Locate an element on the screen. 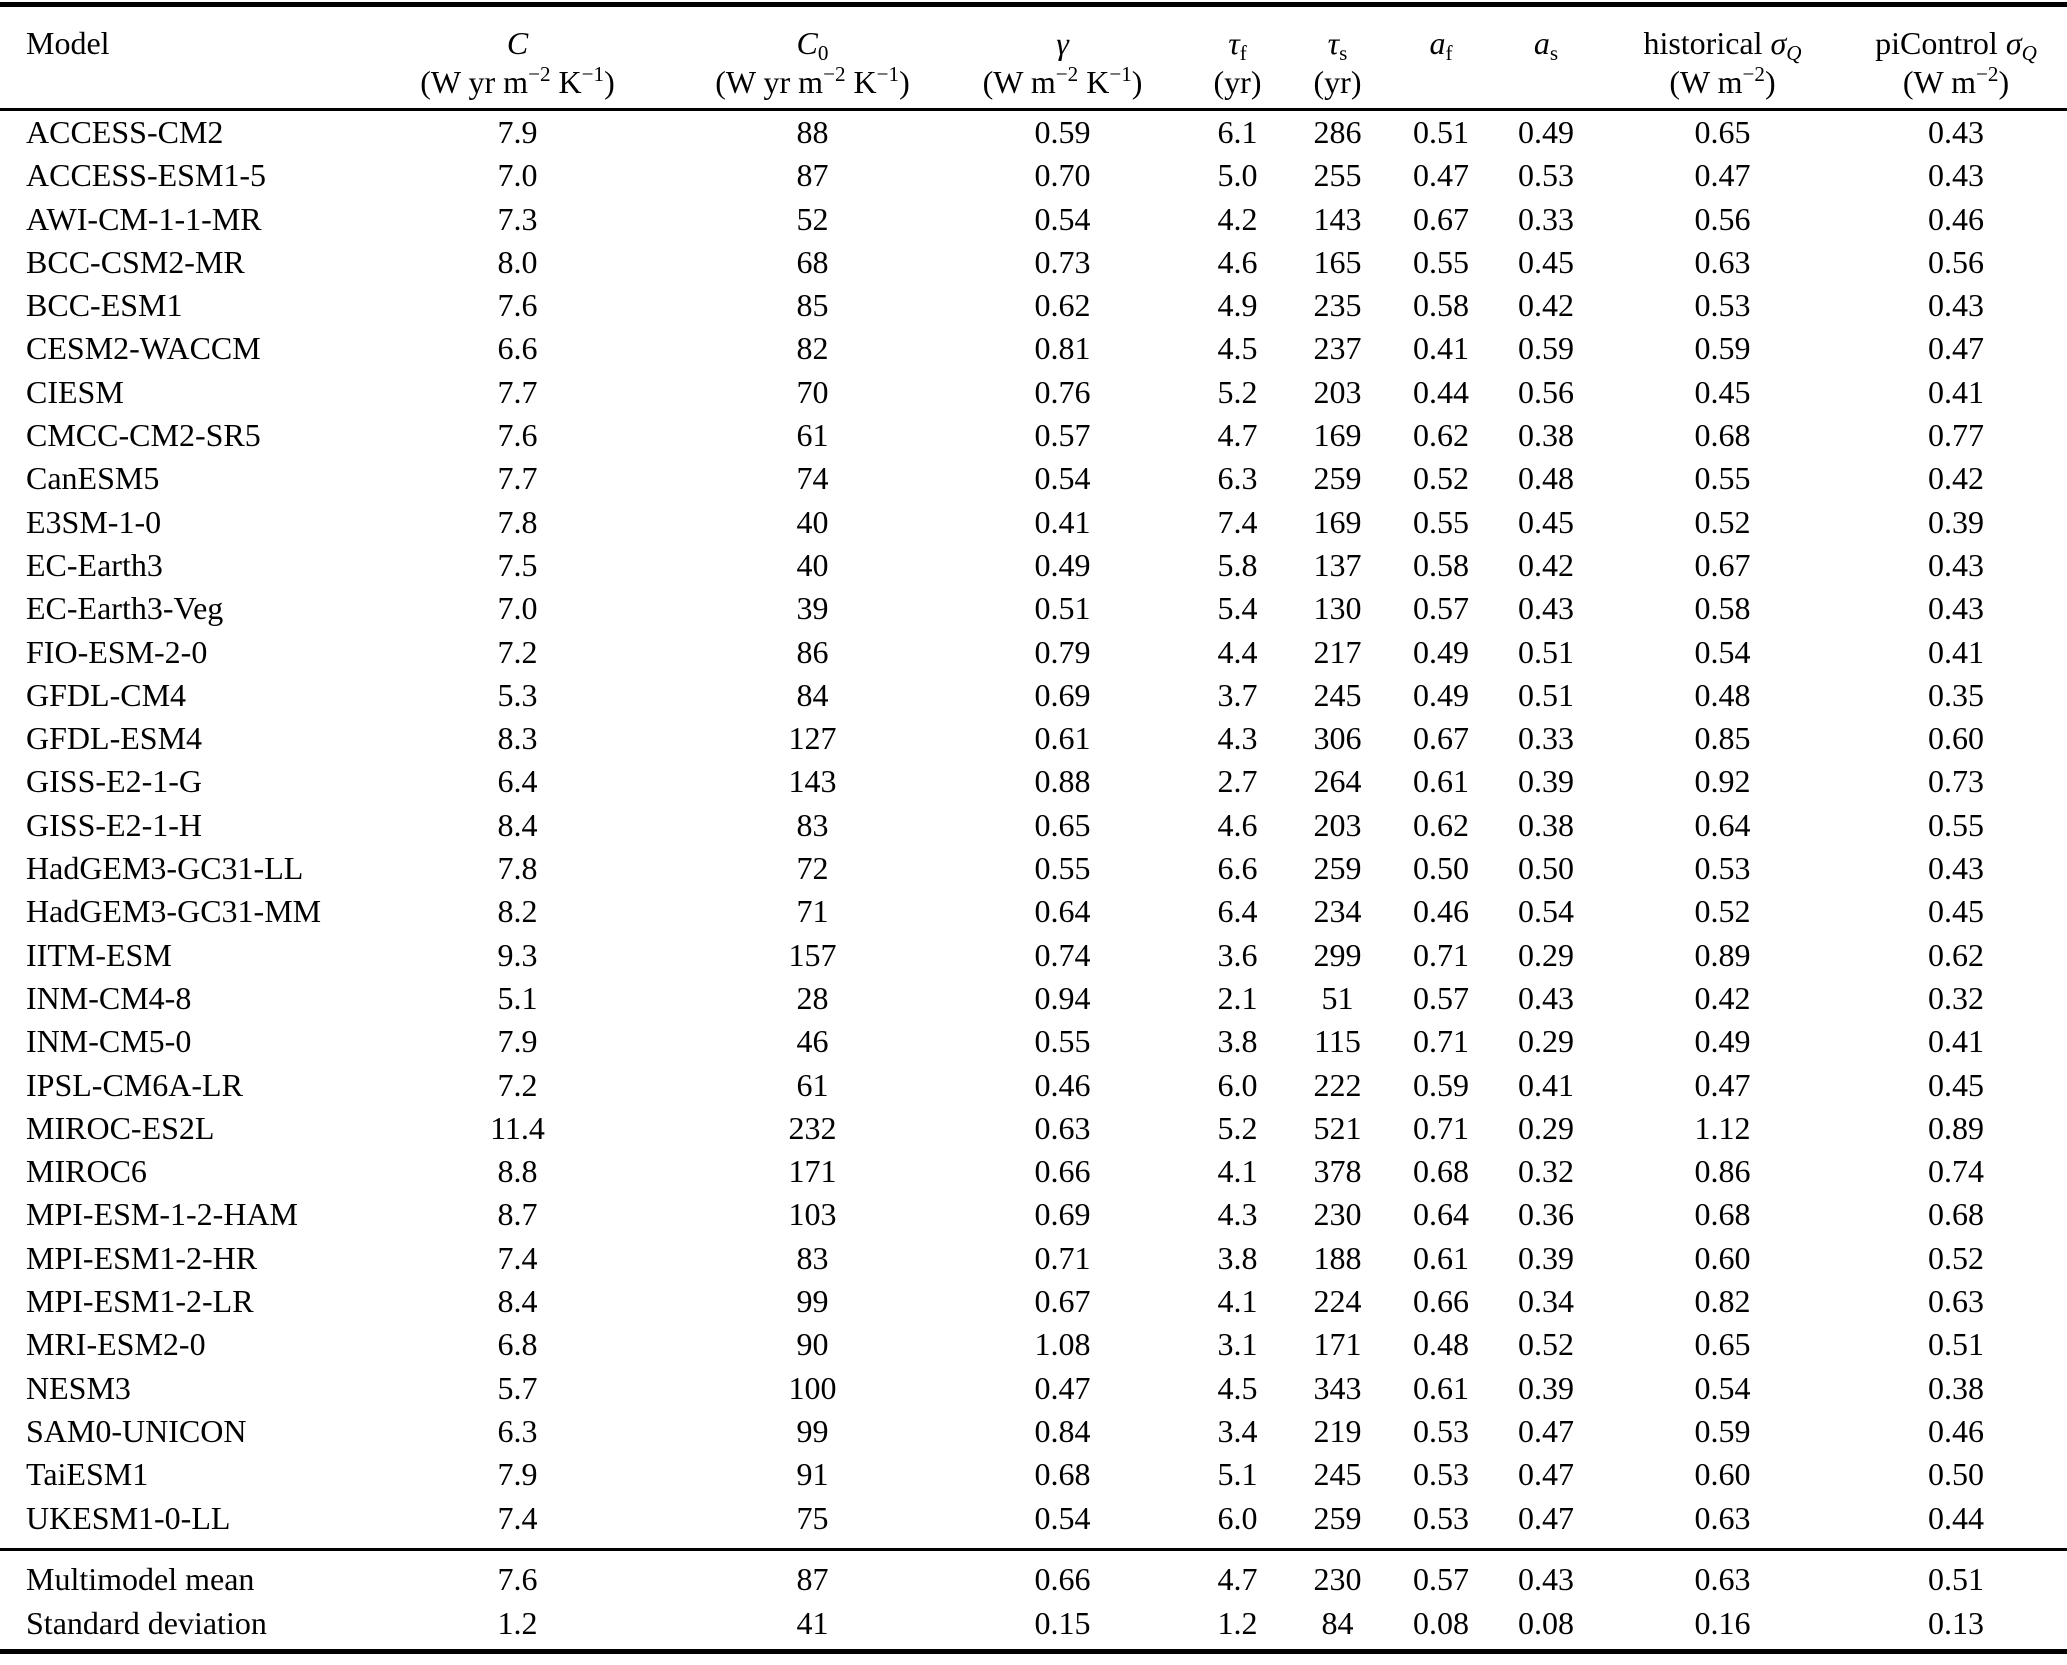  value-cell-tau_f: 4.6 is located at coordinates (1237, 261).